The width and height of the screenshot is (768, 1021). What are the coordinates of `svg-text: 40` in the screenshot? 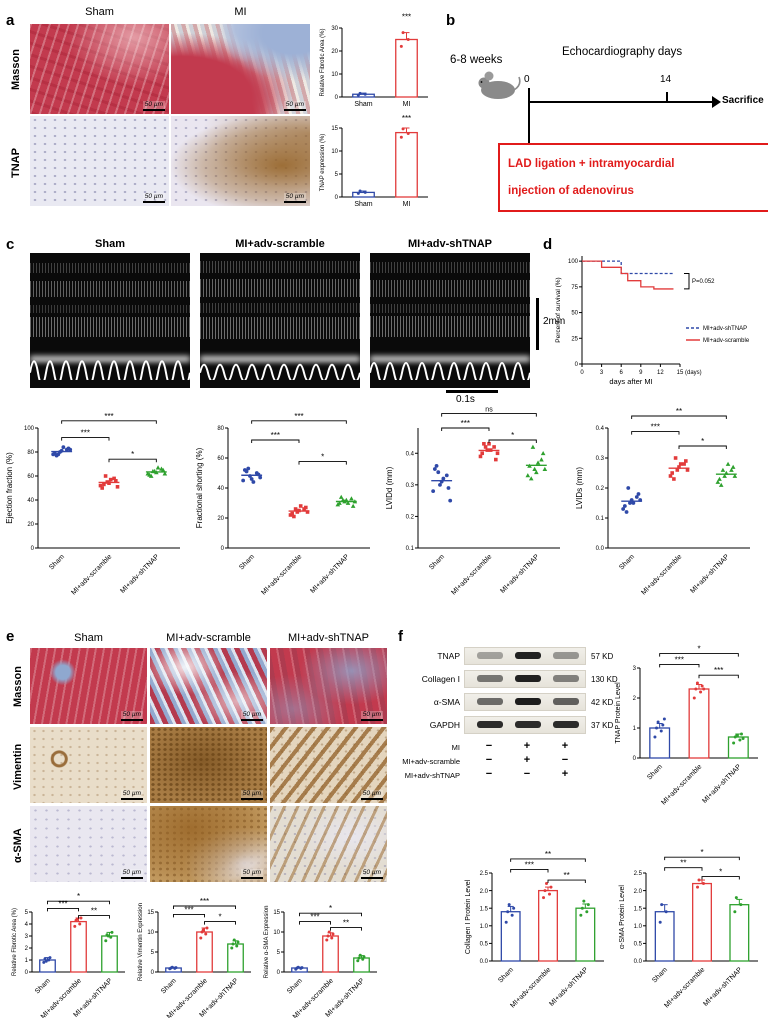 It's located at (30, 501).